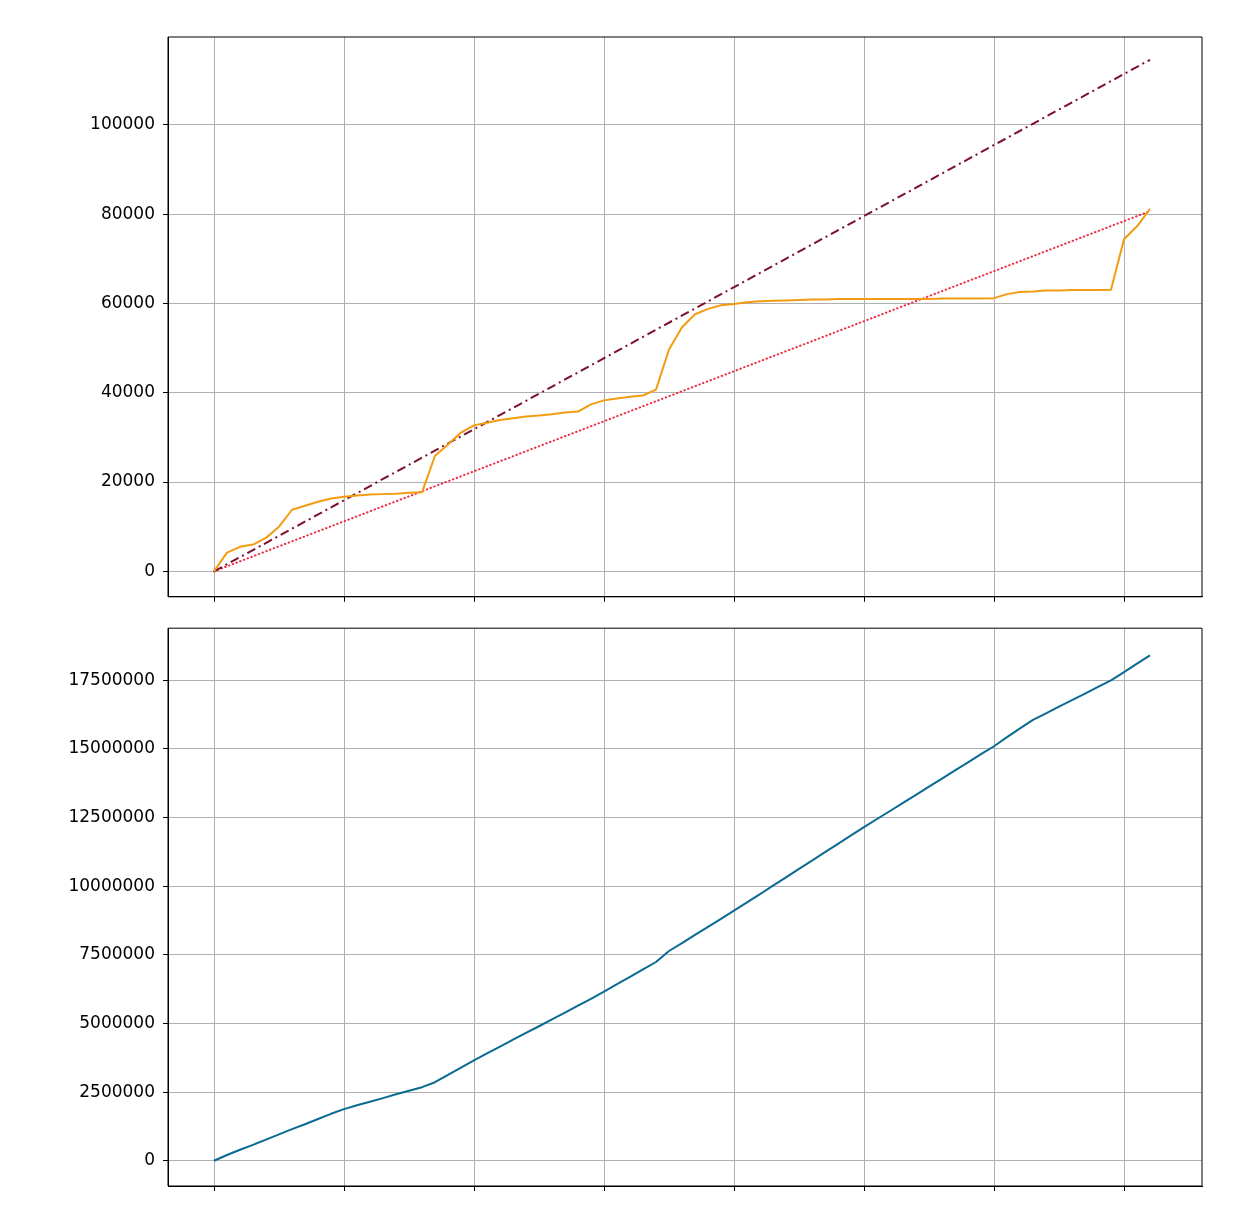 This screenshot has height=1218, width=1247. I want to click on y-tick-label: 12500000, so click(111, 816).